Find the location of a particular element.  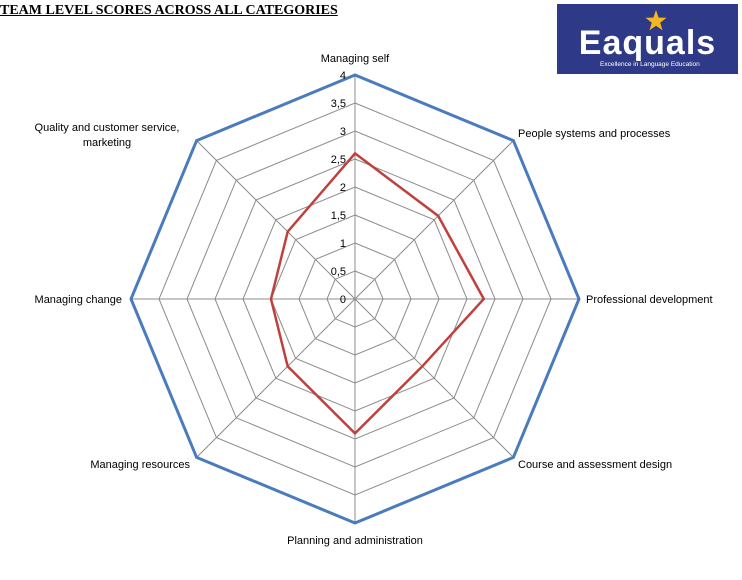

tick-label: 3 is located at coordinates (343, 132).